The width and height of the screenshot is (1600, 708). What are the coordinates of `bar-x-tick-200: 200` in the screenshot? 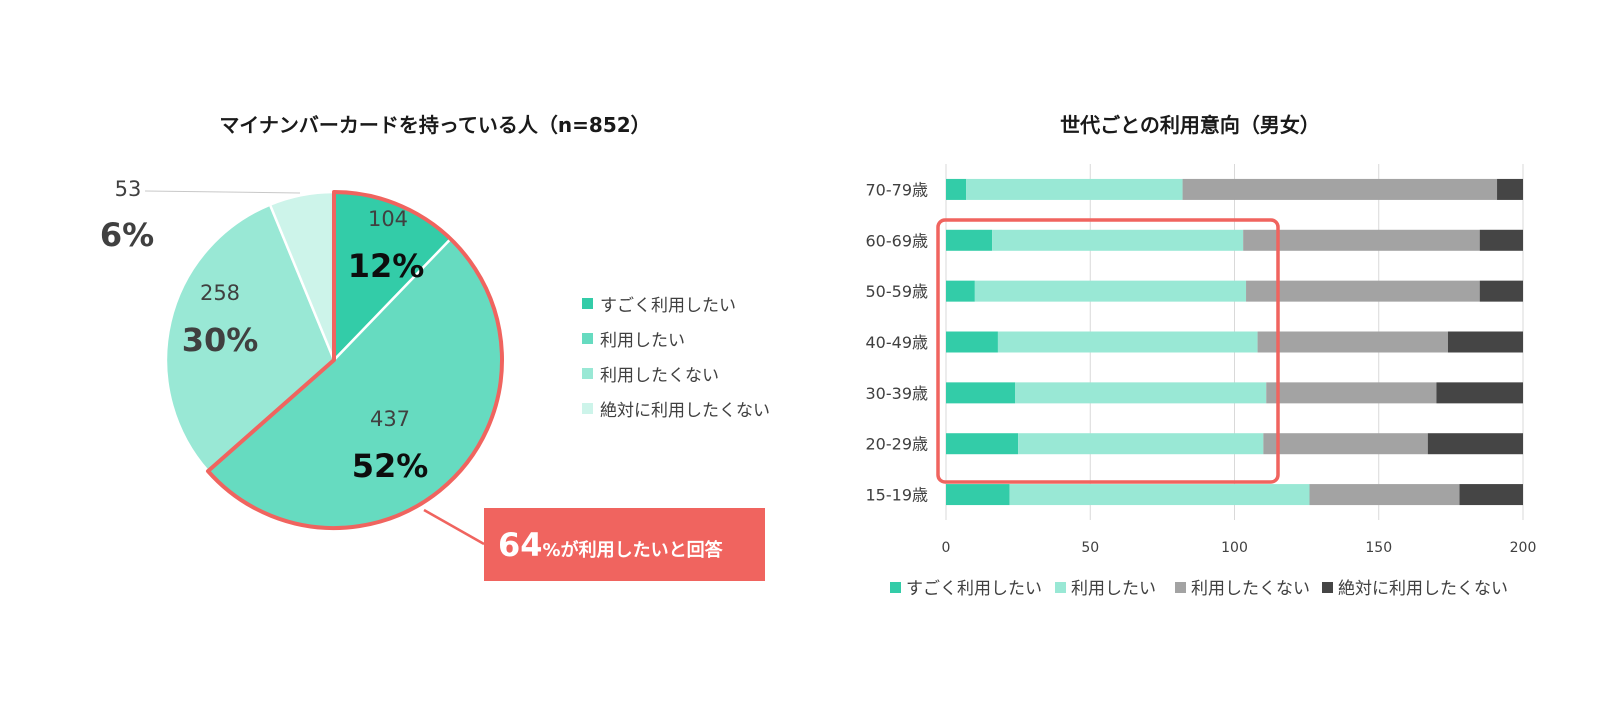 It's located at (1523, 548).